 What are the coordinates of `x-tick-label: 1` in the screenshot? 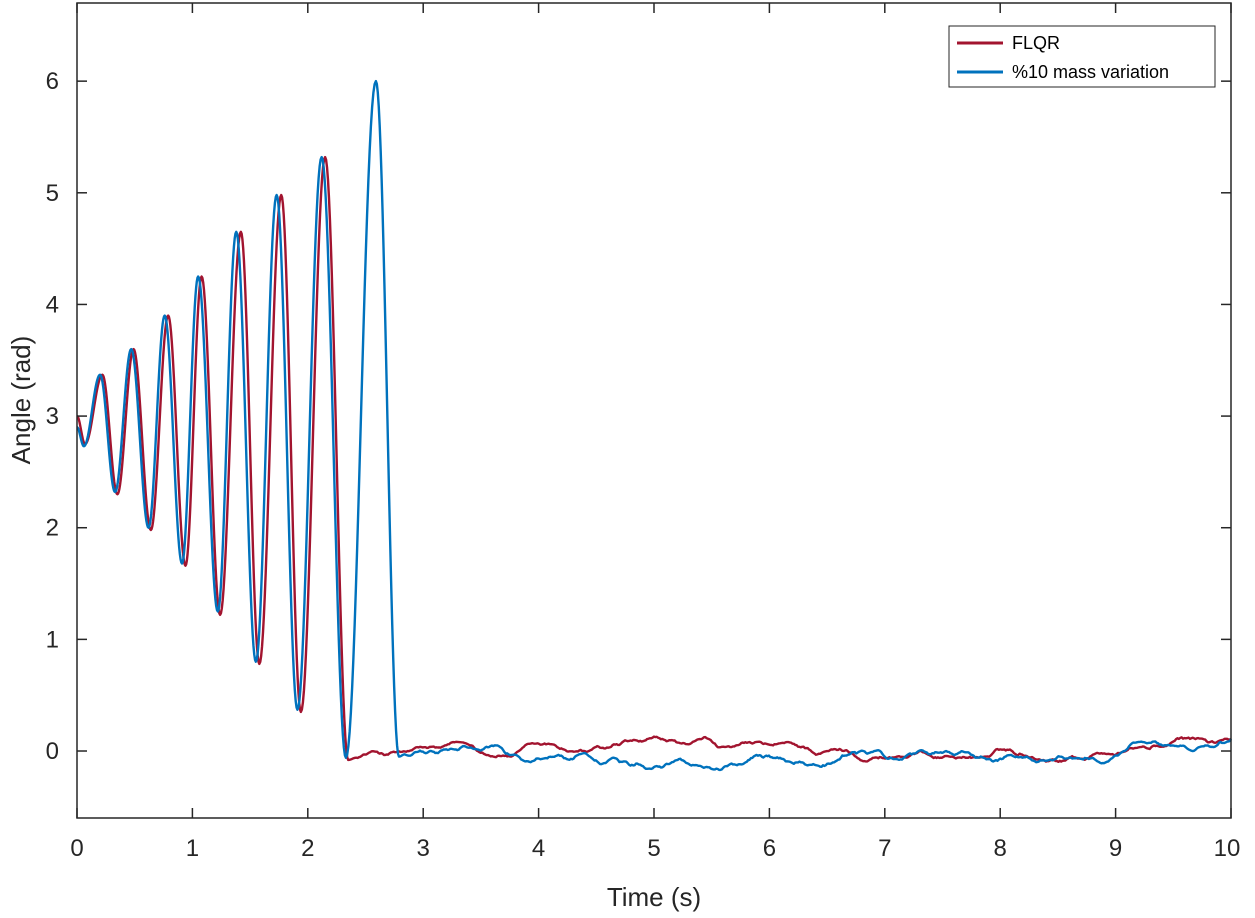 It's located at (192, 848).